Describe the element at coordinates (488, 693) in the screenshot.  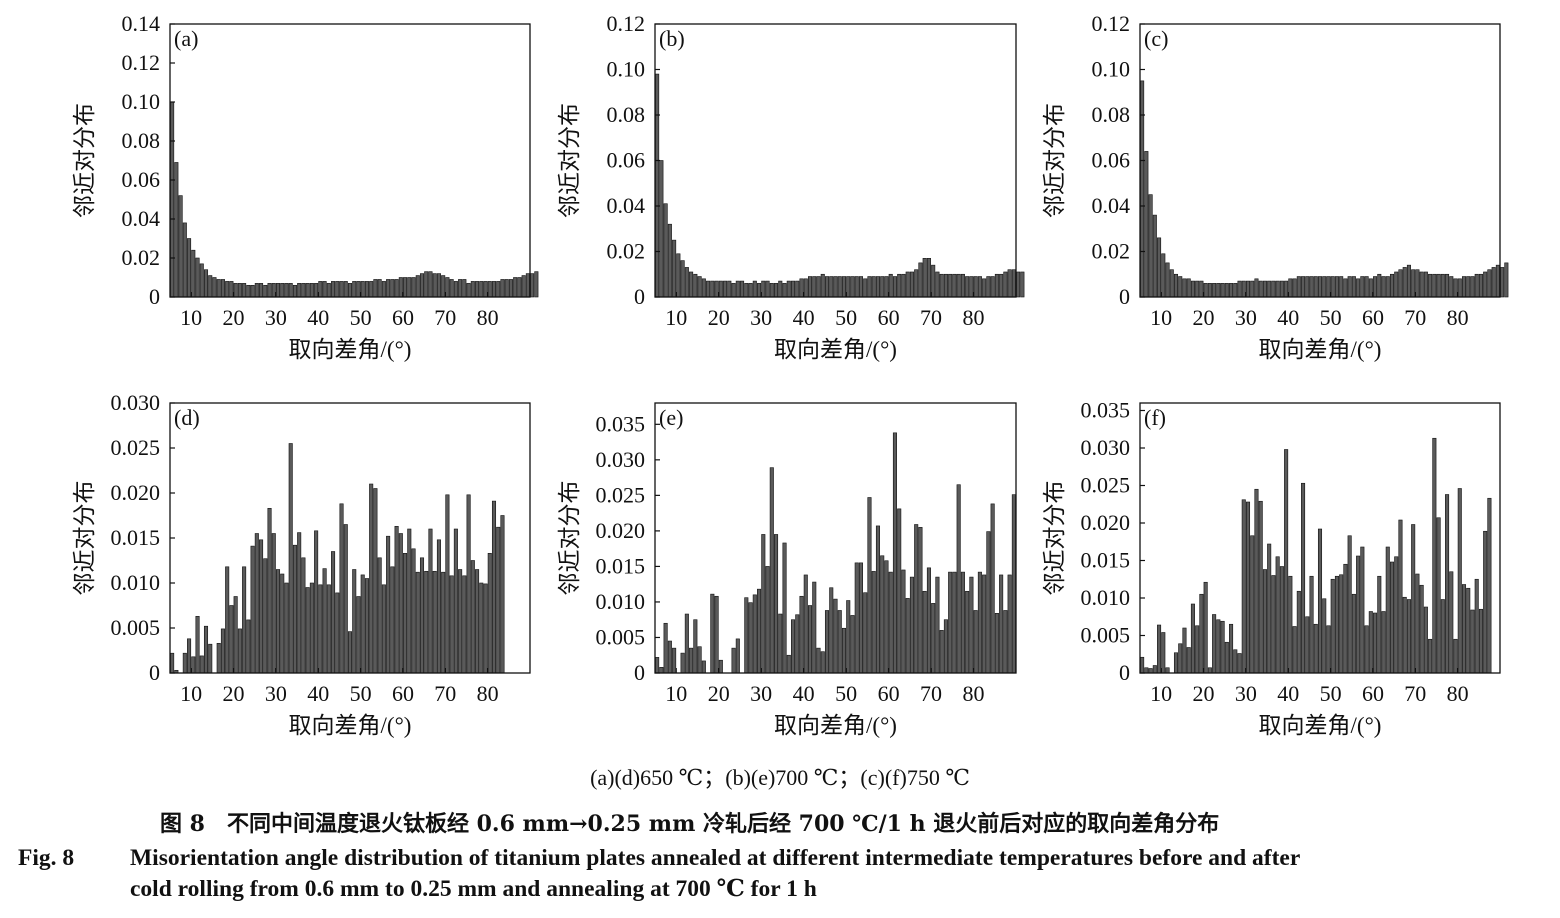
I see `panel-d-xtick-label: 80` at that location.